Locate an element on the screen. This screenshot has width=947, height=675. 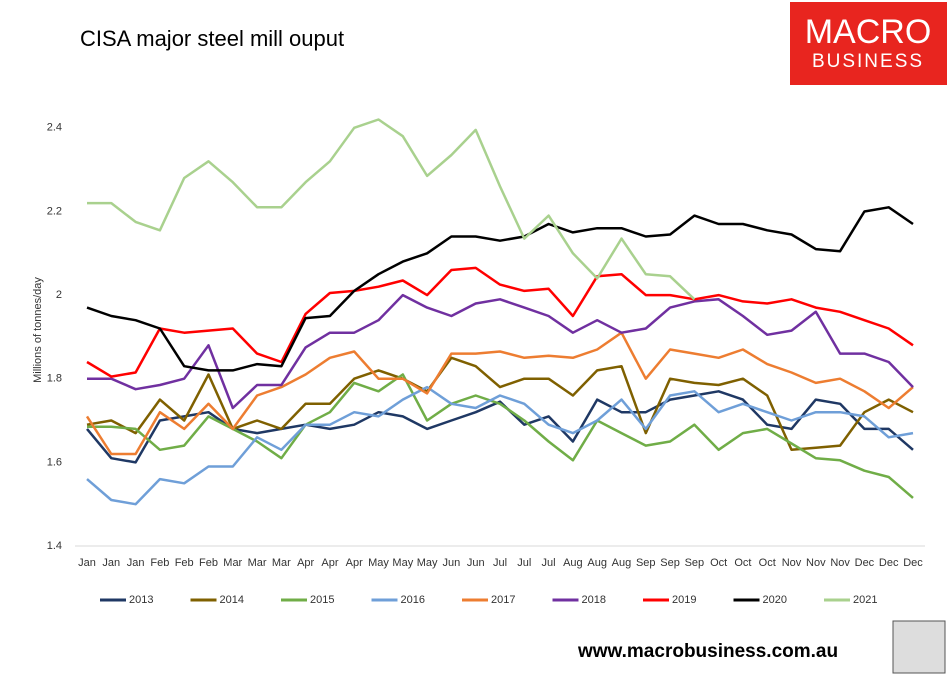
legend-label: 2013 is located at coordinates (141, 600).